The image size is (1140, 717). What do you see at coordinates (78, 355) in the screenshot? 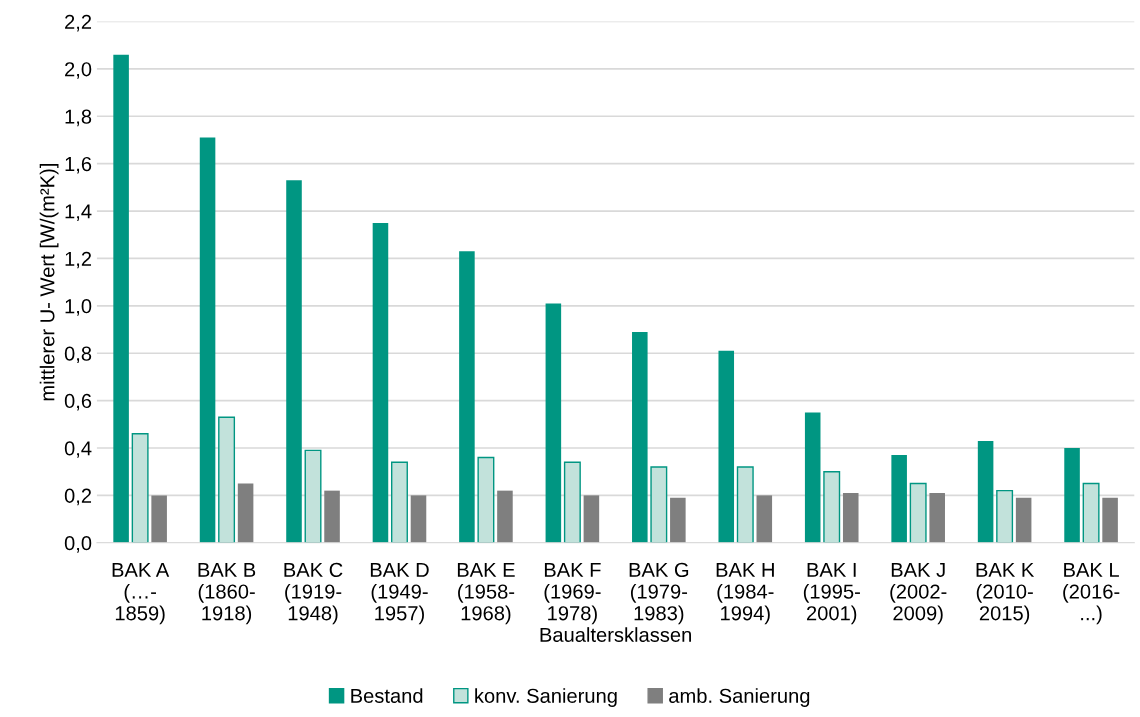
I see `y-tick-label: 0,8` at bounding box center [78, 355].